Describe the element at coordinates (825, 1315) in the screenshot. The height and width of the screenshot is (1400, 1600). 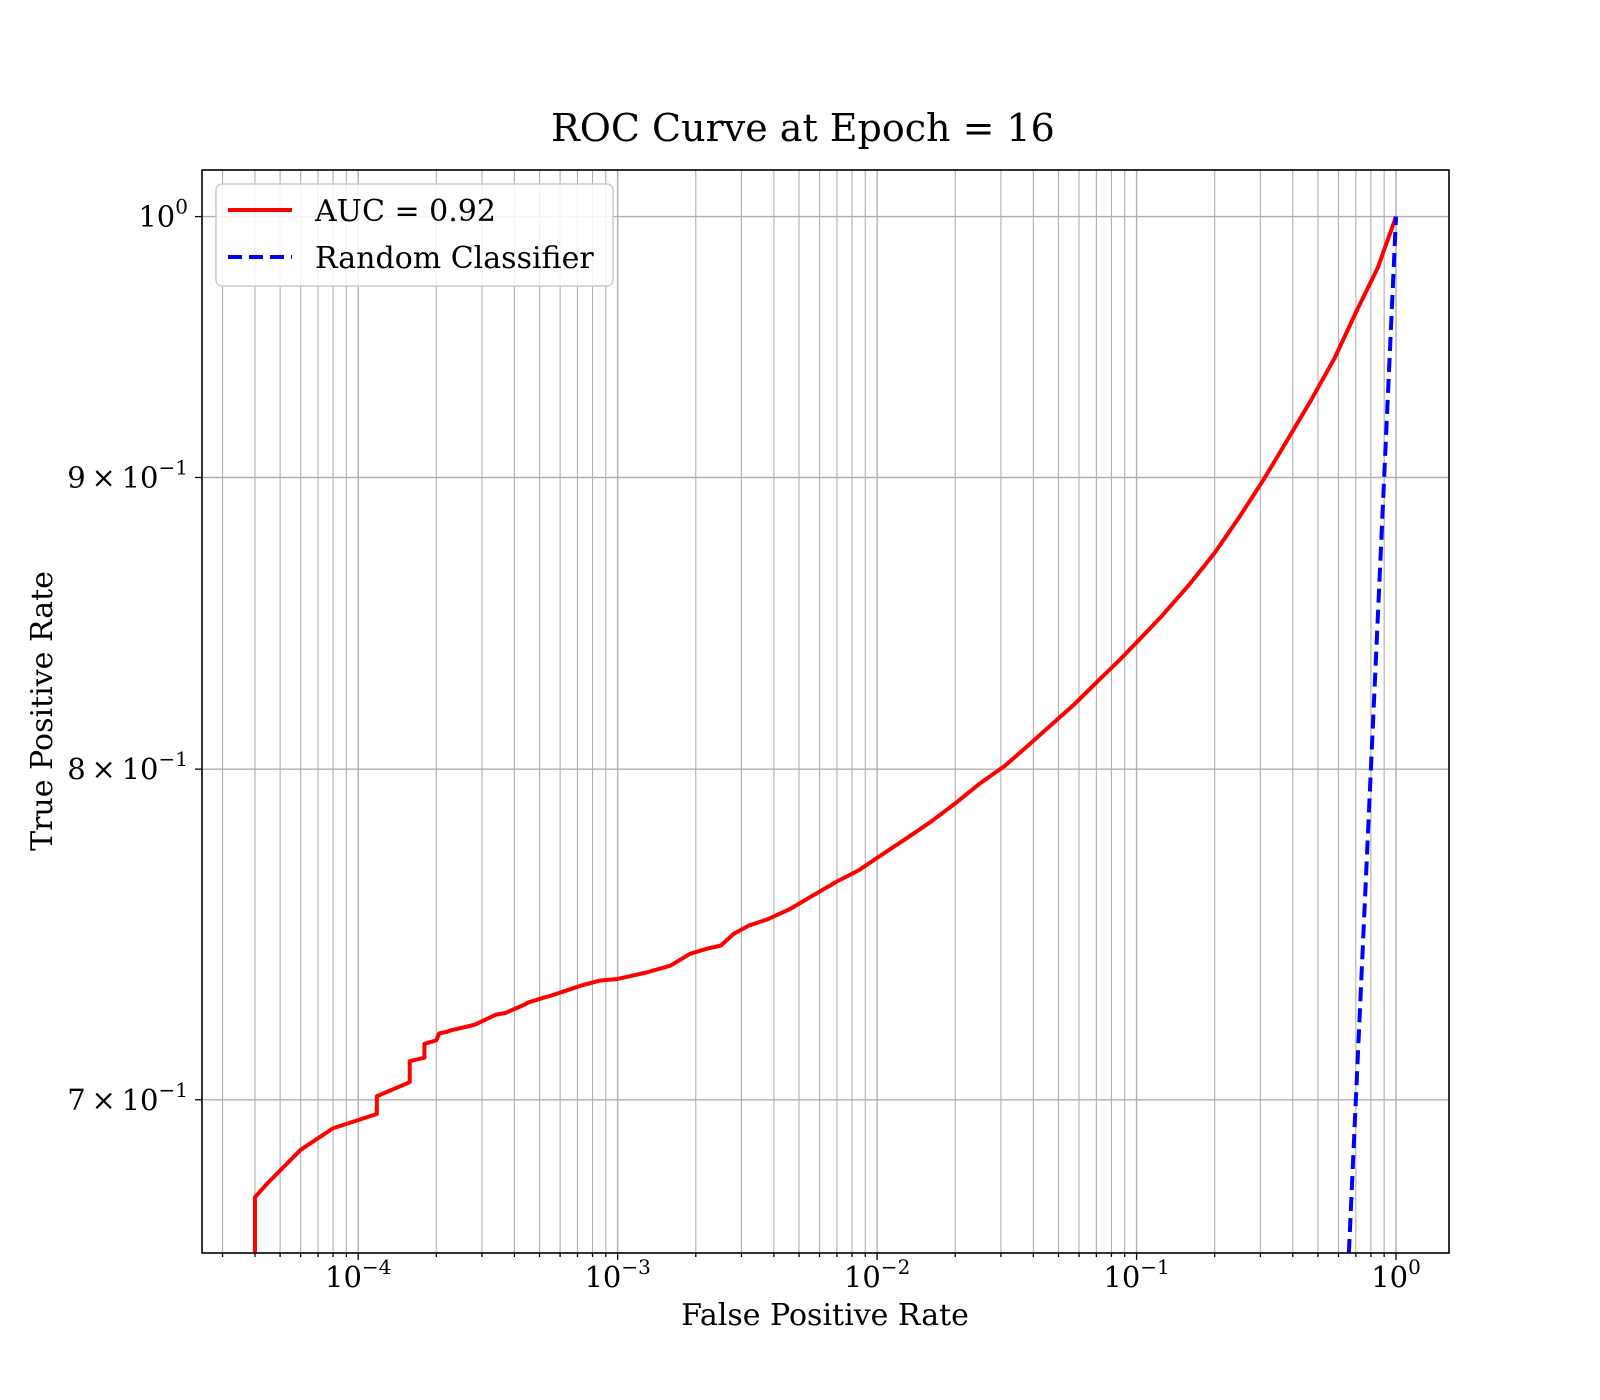
I see `x-axis-label: False Positive Rate` at that location.